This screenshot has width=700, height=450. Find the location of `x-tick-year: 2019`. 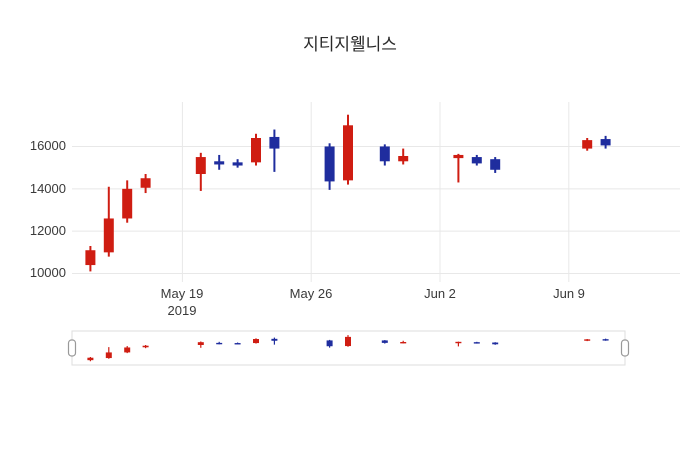

x-tick-year: 2019 is located at coordinates (182, 310).